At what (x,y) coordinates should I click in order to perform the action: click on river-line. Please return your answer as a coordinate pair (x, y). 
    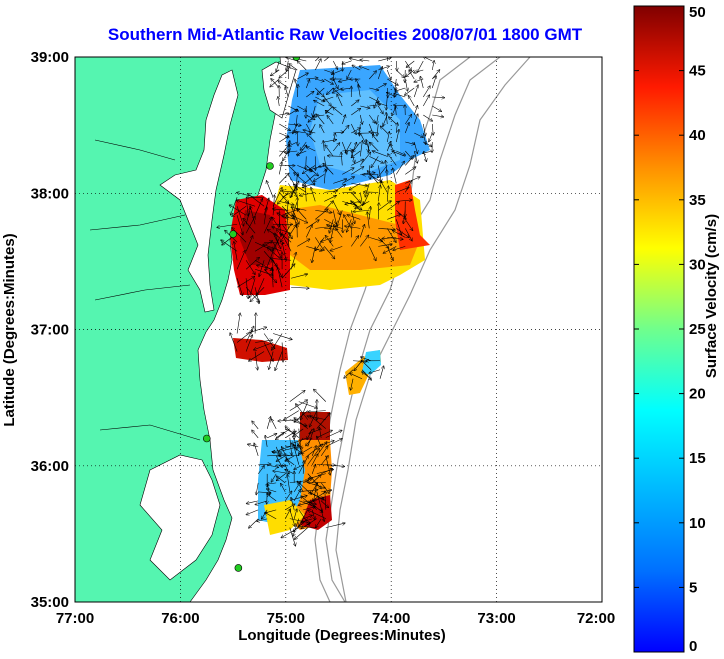
    Looking at the image, I should click on (142, 292).